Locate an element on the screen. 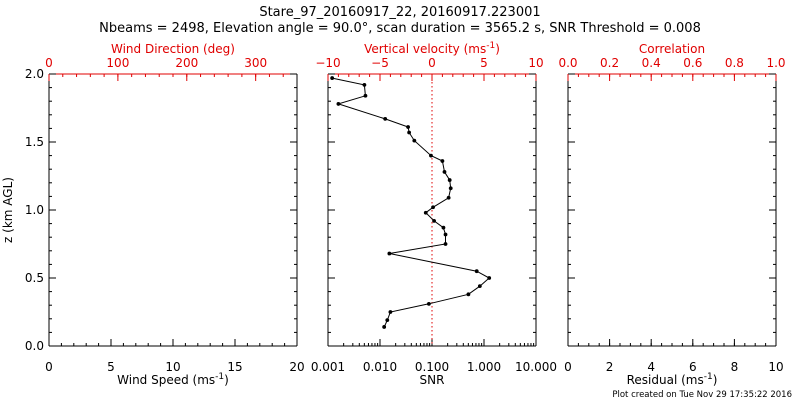 This screenshot has width=800, height=400. bottom-tick-label: 8 is located at coordinates (735, 367).